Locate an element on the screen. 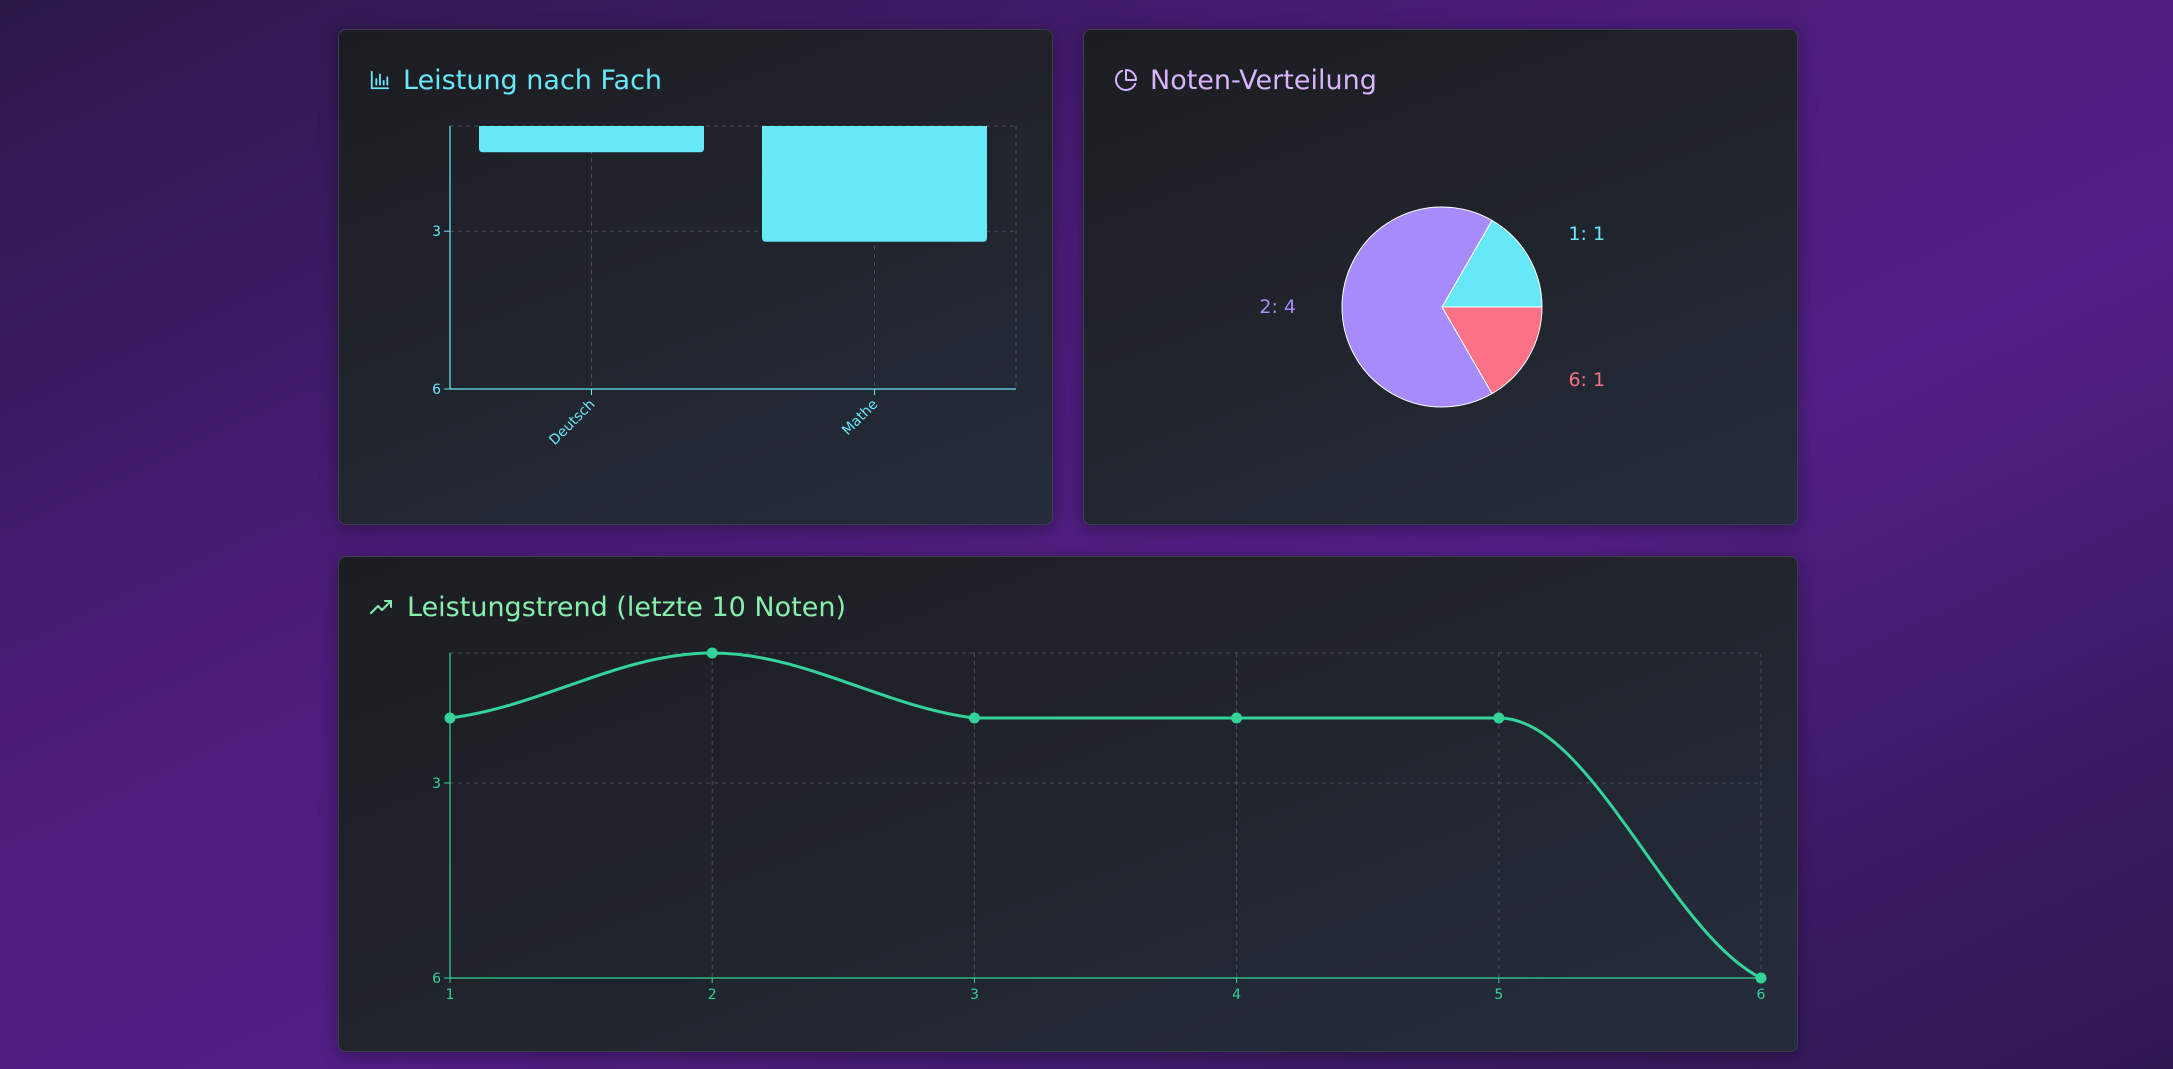 This screenshot has height=1069, width=2173. subject-performance-title-row: Leistung nach Fach is located at coordinates (515, 80).